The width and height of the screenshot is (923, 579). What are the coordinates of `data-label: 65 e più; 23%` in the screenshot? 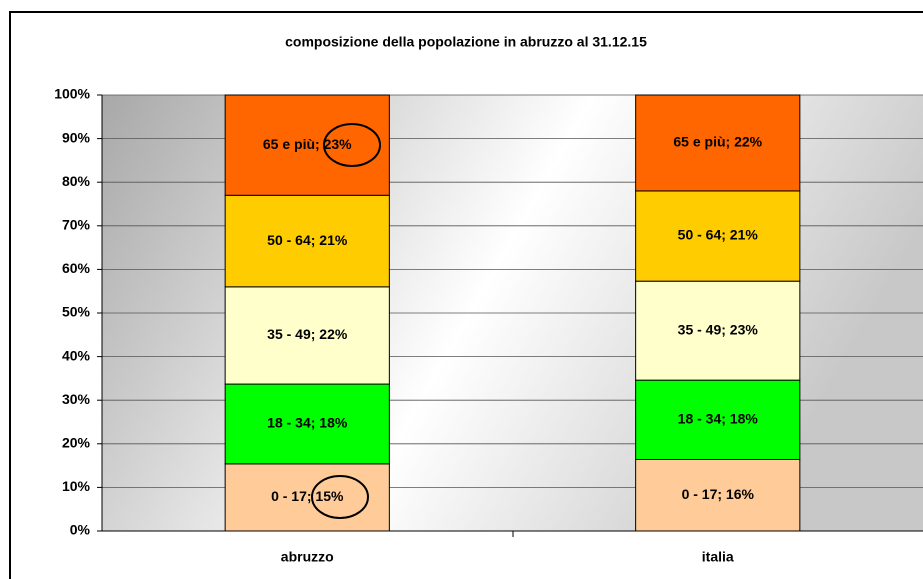 It's located at (307, 144).